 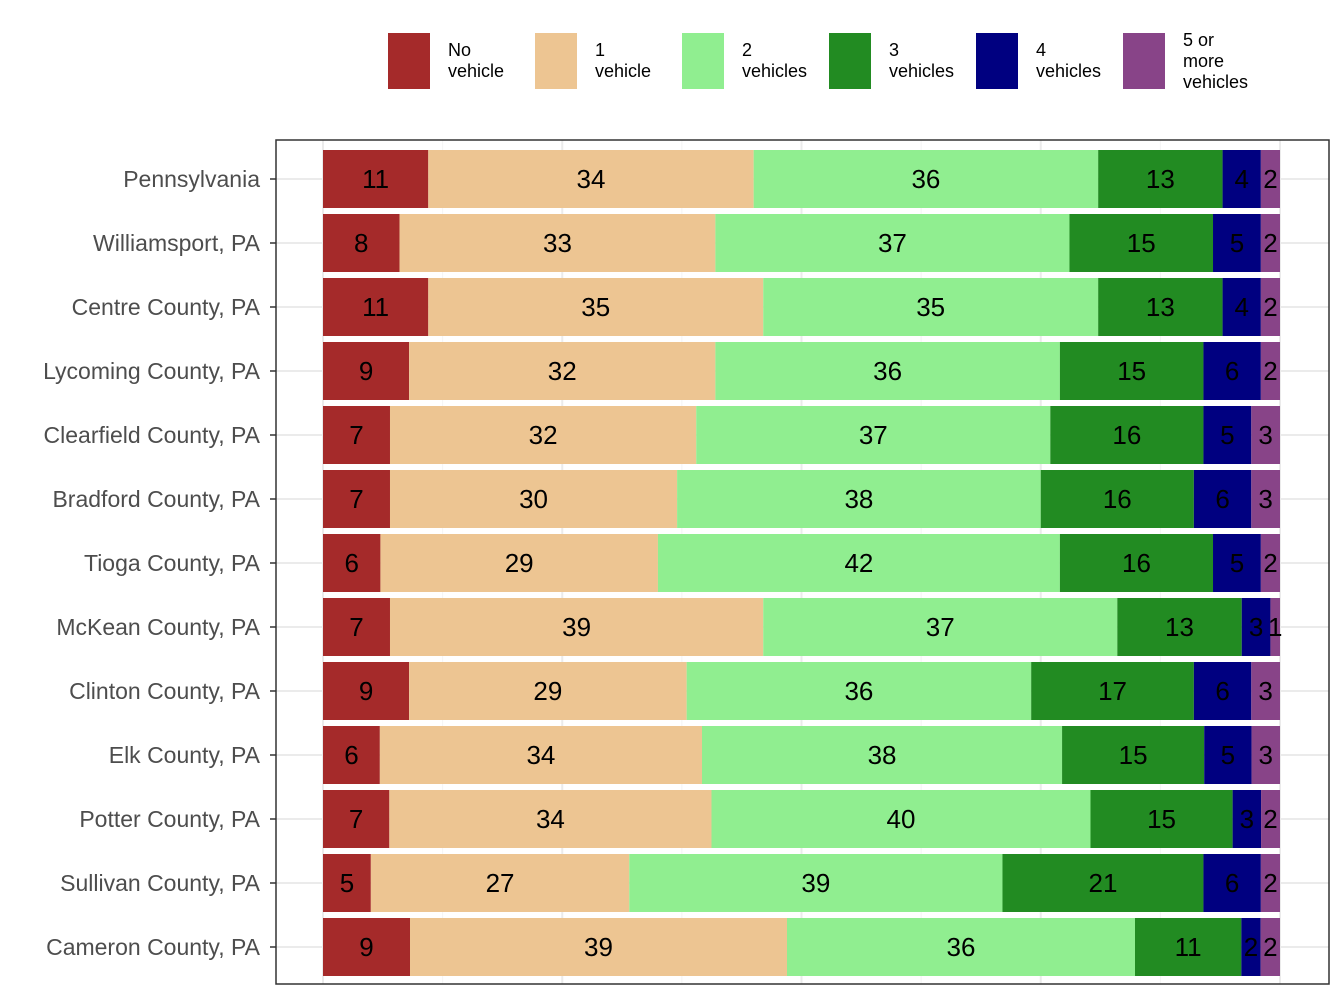 I want to click on data-label: 7, so click(x=356, y=499).